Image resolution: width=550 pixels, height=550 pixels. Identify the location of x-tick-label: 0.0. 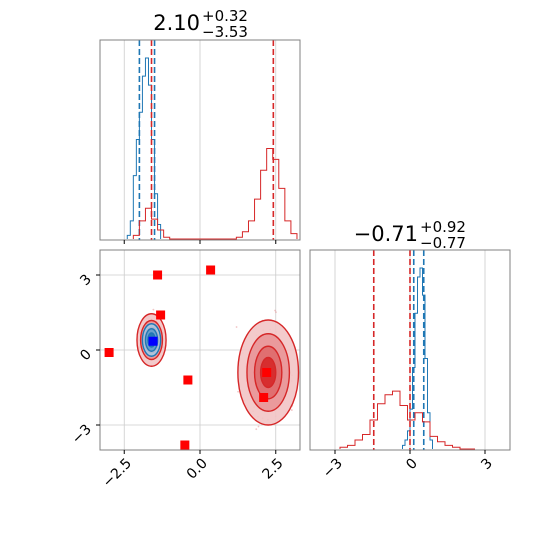
(197, 469).